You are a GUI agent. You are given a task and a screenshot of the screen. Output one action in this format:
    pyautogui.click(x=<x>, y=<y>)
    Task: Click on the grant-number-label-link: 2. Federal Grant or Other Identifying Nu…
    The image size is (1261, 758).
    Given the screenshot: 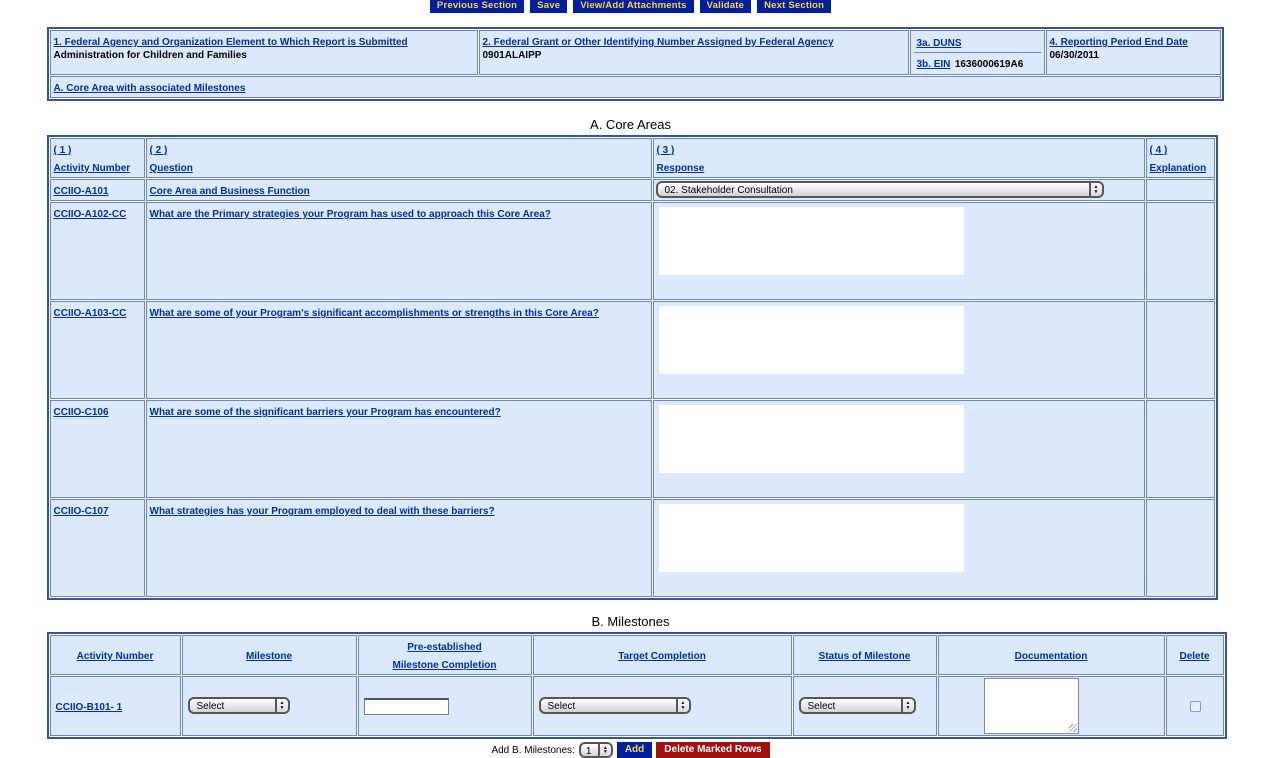 What is the action you would take?
    pyautogui.click(x=658, y=42)
    